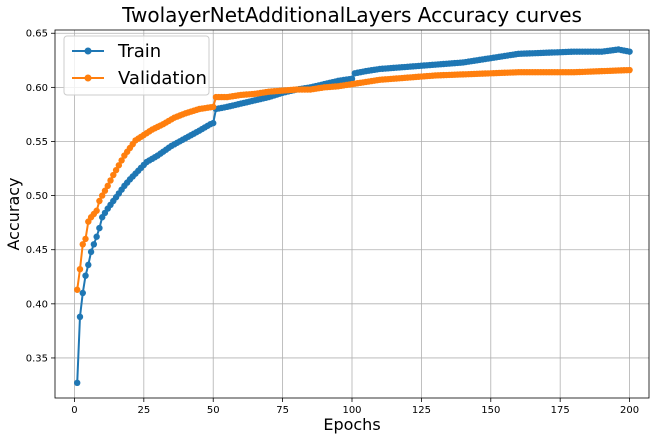 The image size is (656, 440). Describe the element at coordinates (37, 196) in the screenshot. I see `y-tick-label: 0.50` at that location.